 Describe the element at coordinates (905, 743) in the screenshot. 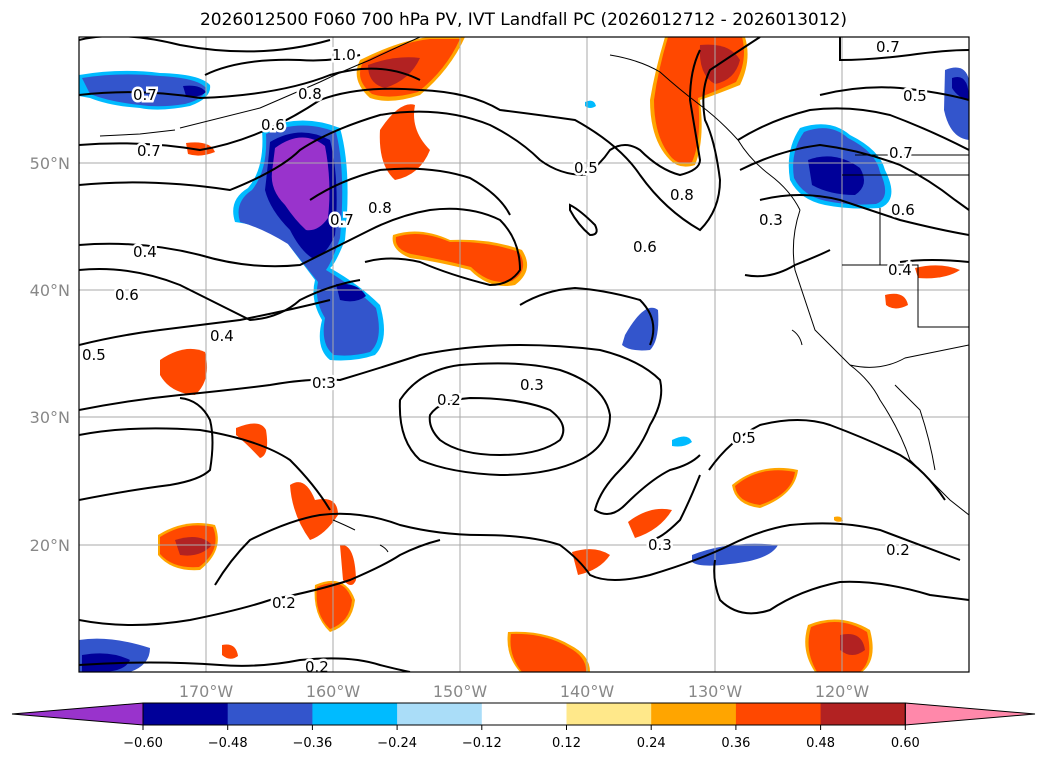

I see `colorbar-tick-label: 0.60` at that location.